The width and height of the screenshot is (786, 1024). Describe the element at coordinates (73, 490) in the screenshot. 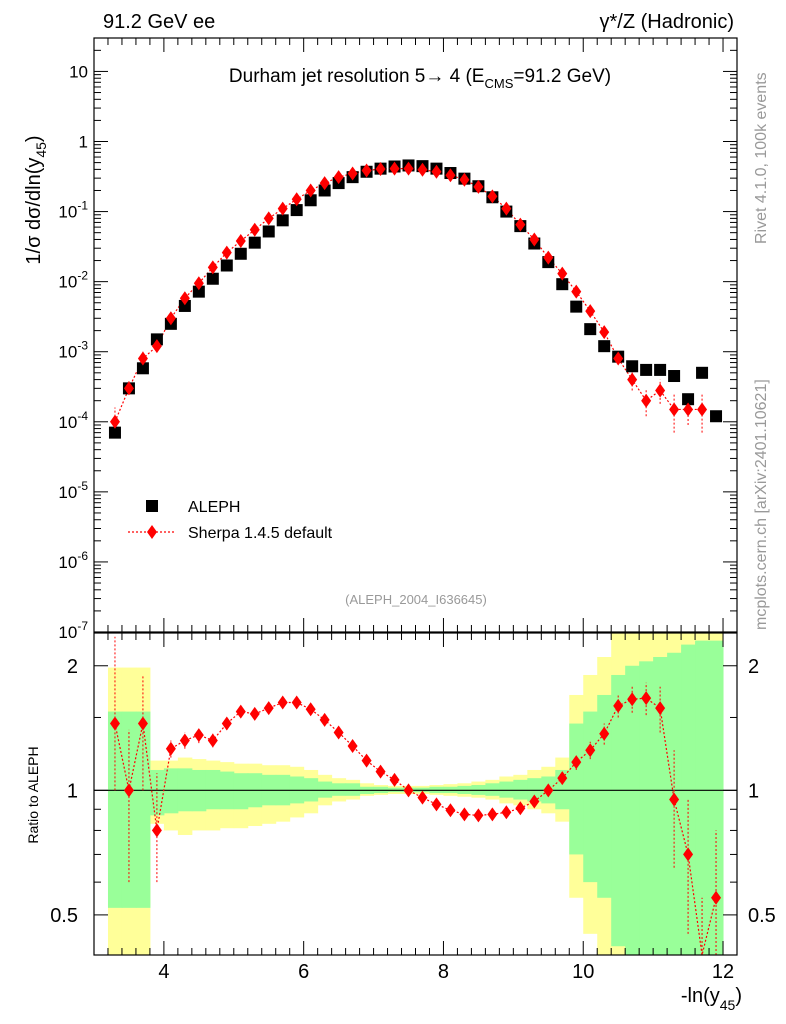

I see `main-y-tick-label: 10⁻⁵` at that location.